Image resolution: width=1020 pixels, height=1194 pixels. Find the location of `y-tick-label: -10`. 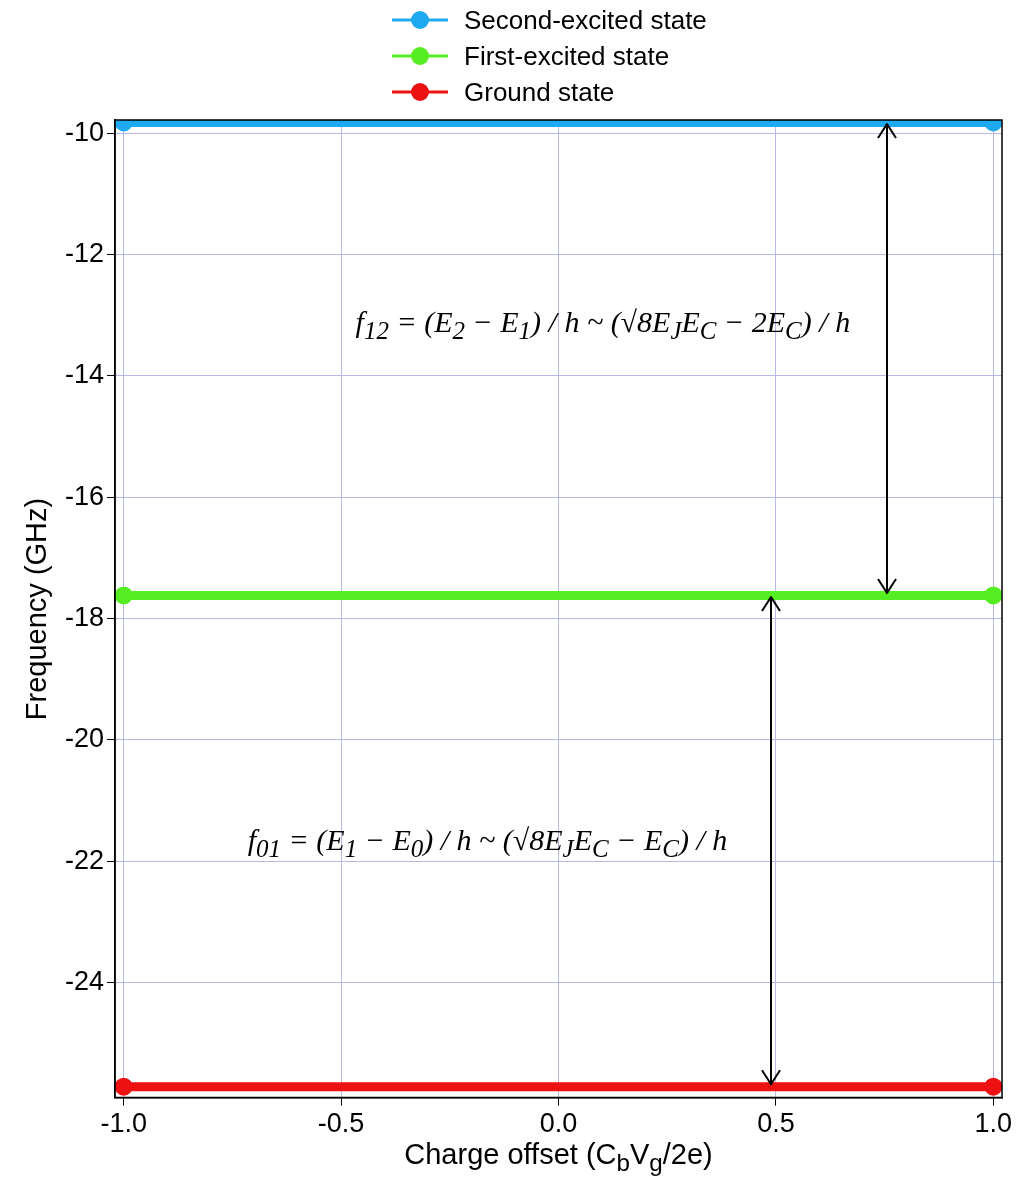

y-tick-label: -10 is located at coordinates (84, 131).